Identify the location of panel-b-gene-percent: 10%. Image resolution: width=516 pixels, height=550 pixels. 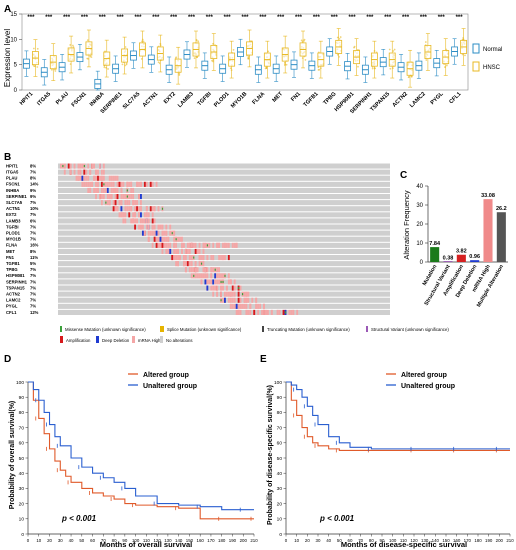
(34, 208).